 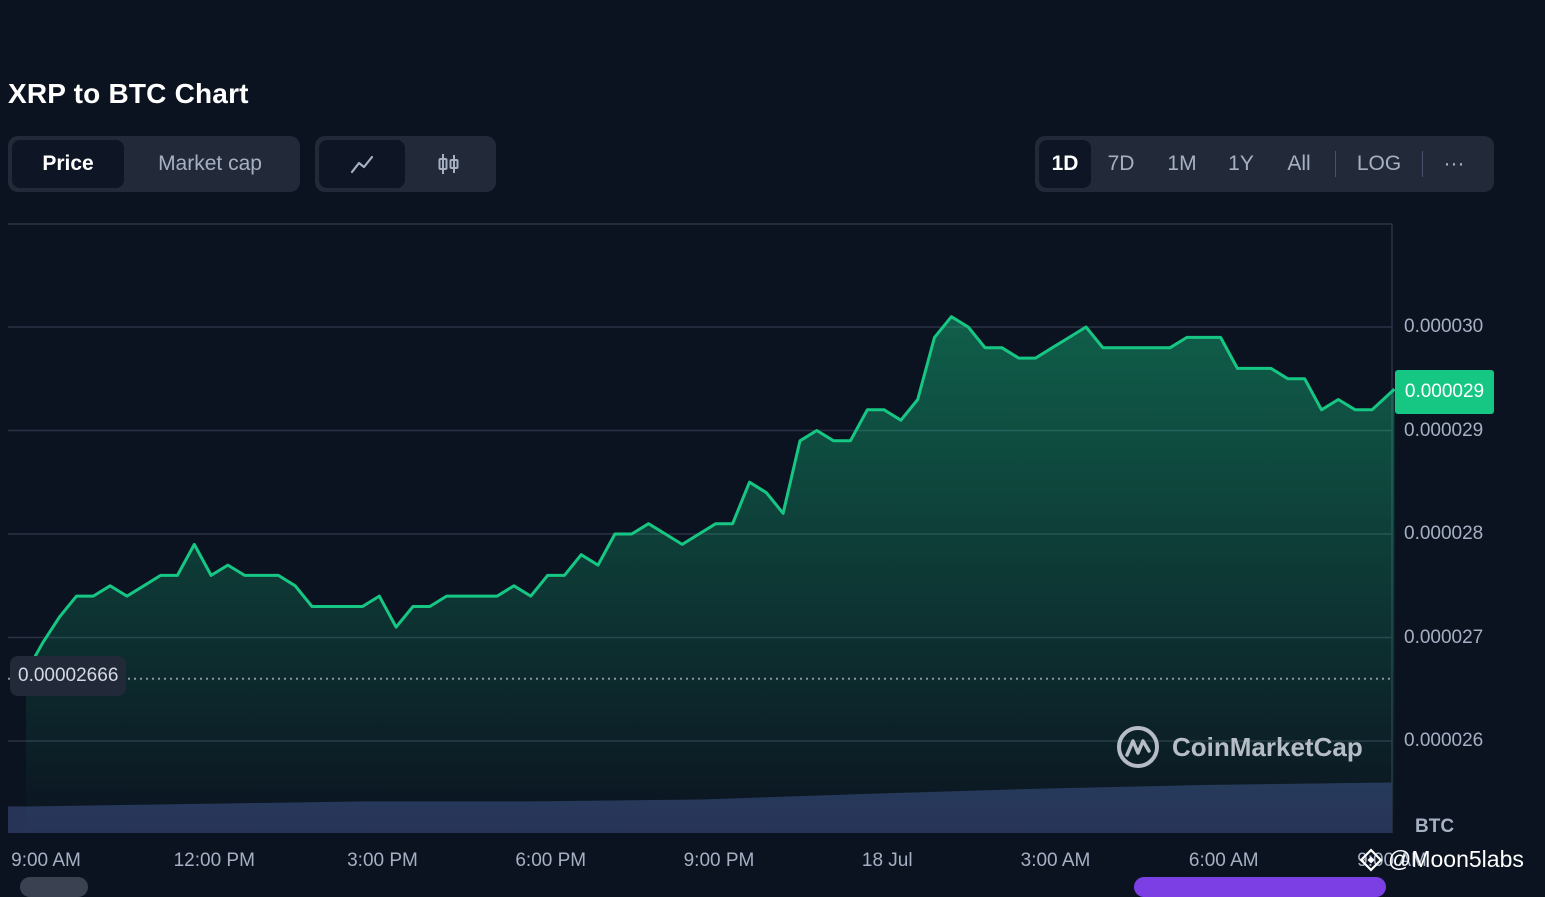 What do you see at coordinates (54, 887) in the screenshot?
I see `scroll-pill` at bounding box center [54, 887].